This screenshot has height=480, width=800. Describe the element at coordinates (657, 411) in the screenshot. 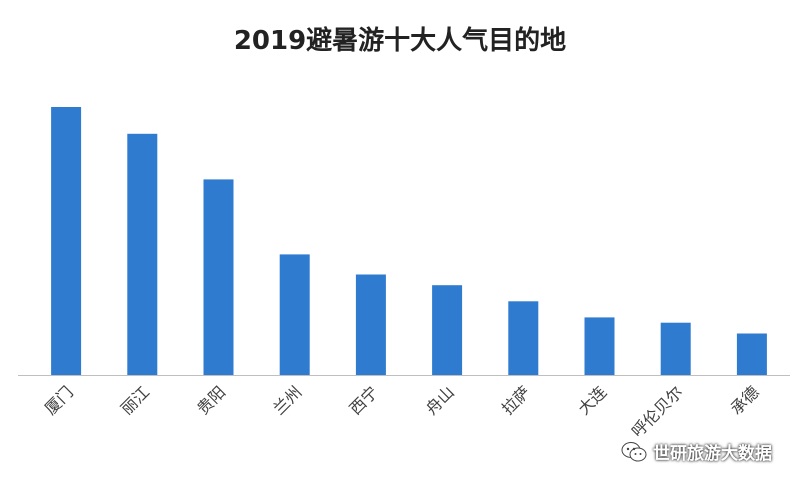

I see `x-tick-label-8: 呼伦贝尔` at that location.